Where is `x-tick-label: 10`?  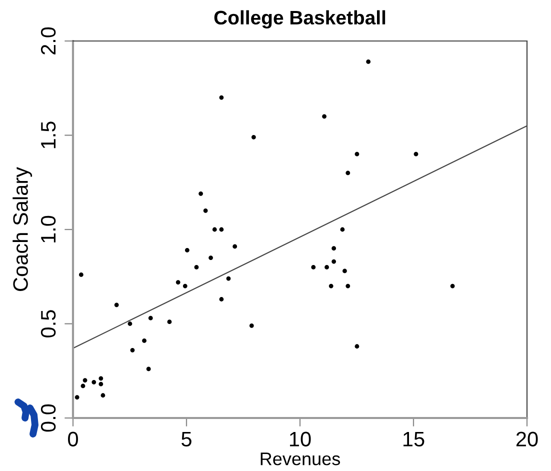 x-tick-label: 10 is located at coordinates (300, 439).